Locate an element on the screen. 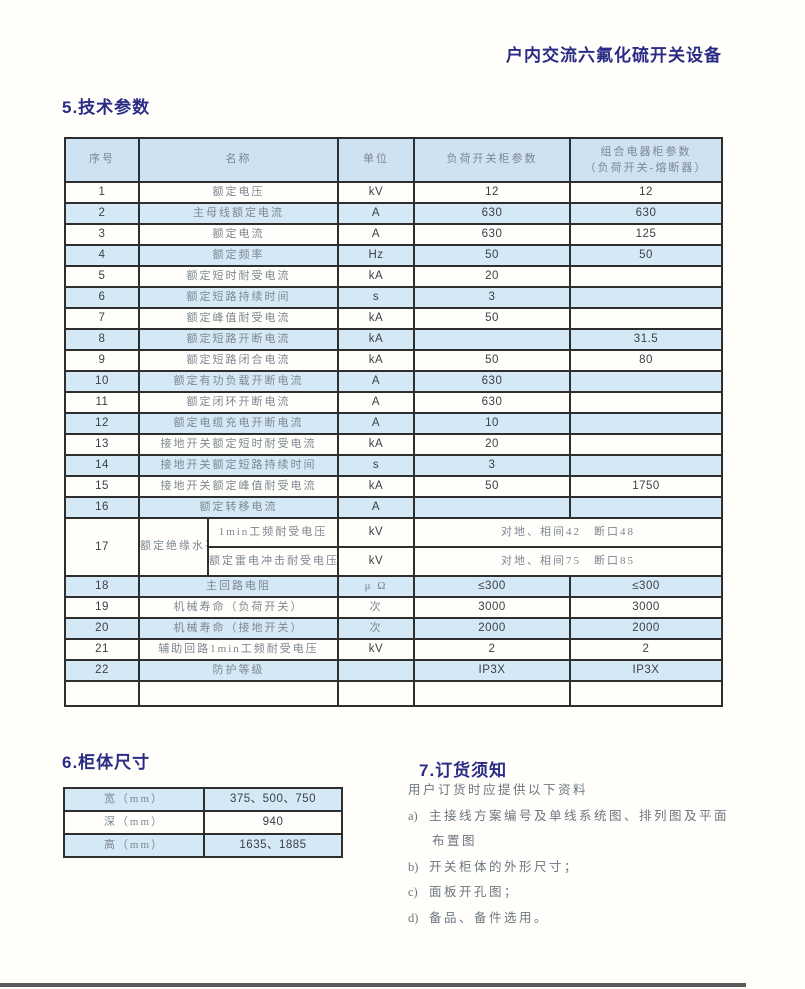  dimension-label-cell: 深（mm） is located at coordinates (134, 822).